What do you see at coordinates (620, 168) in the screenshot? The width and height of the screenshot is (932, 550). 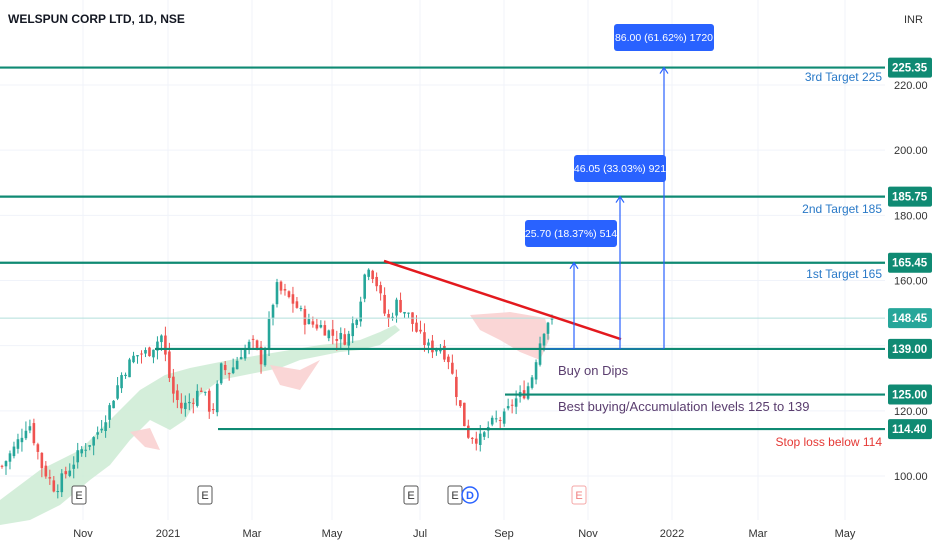 I see `measure-label-box` at bounding box center [620, 168].